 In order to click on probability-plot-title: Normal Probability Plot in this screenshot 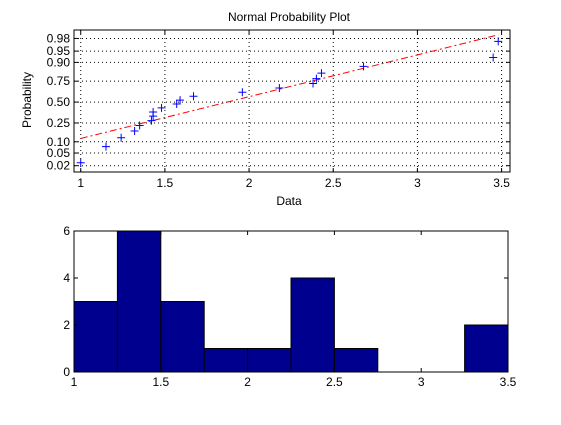, I will do `click(289, 17)`.